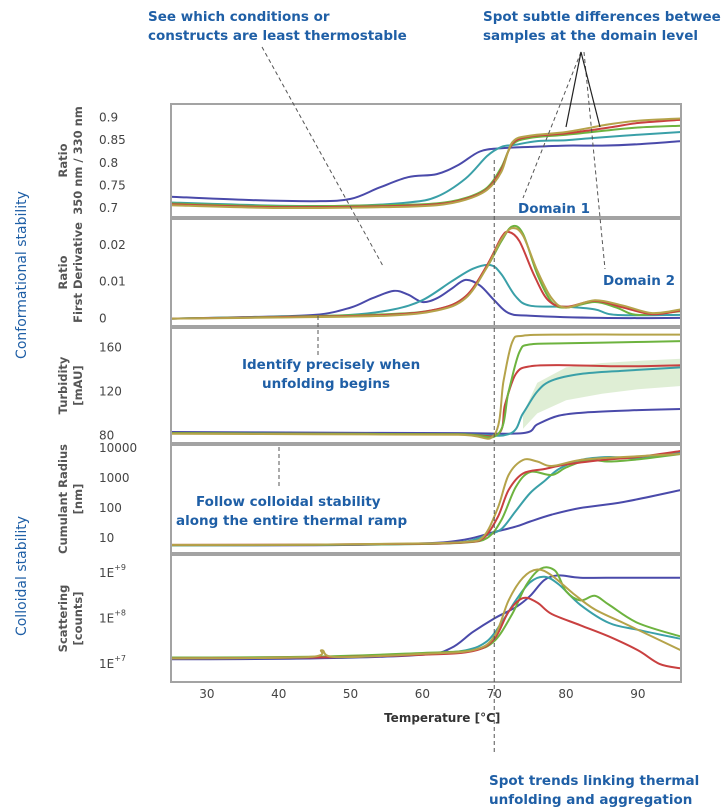  I want to click on y-tick-label: 120, so click(110, 392).